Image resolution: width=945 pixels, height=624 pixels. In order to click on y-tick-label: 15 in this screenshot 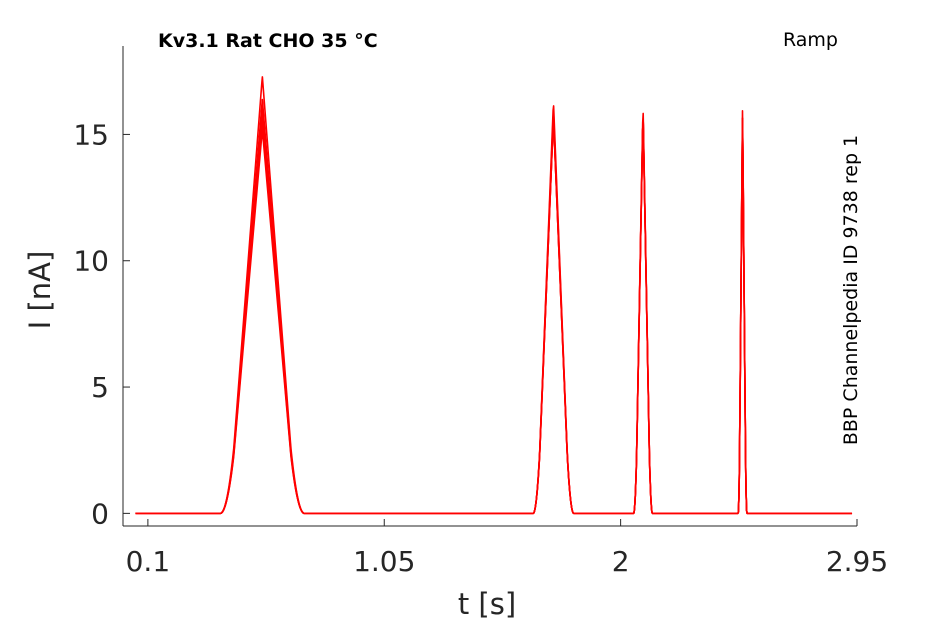, I will do `click(91, 134)`.